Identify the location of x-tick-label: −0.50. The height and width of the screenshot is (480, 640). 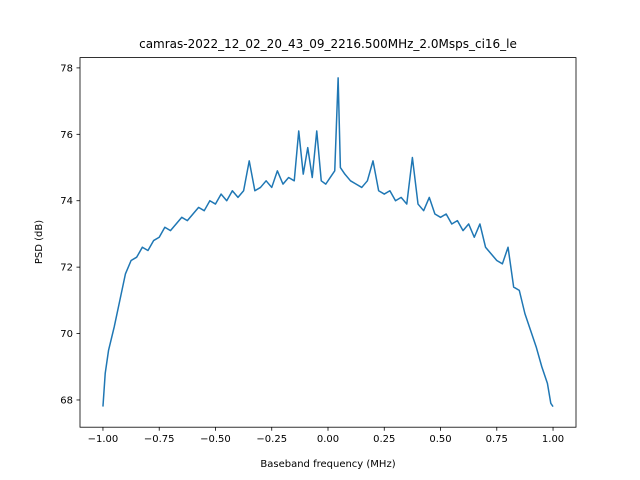
(215, 439).